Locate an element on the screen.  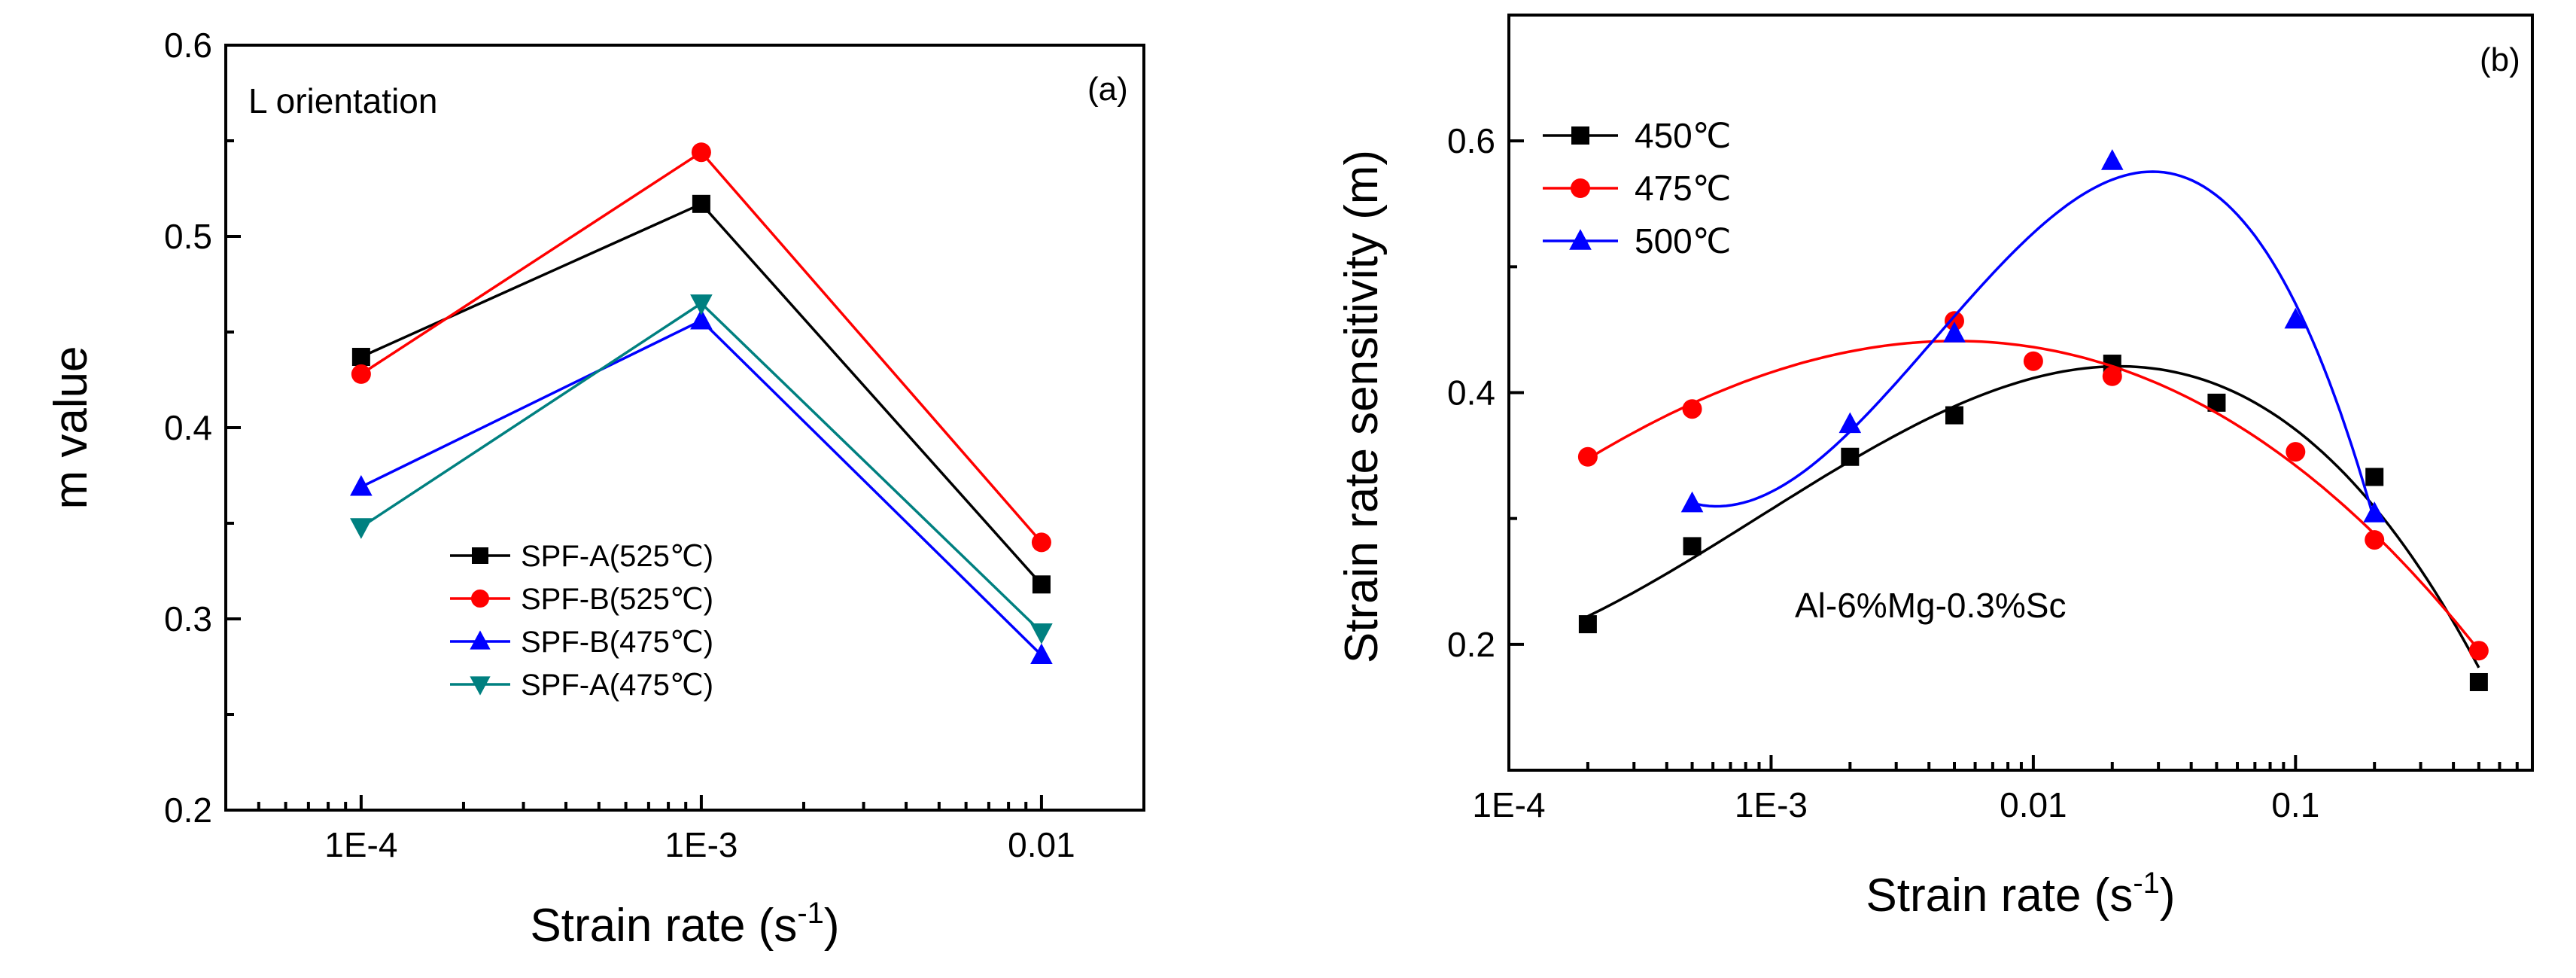
x-axis-title-b: Strain rate (s-1) is located at coordinates (2020, 895).